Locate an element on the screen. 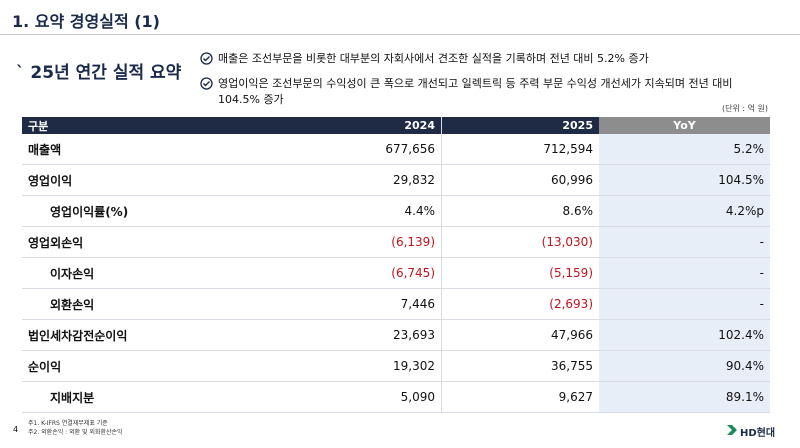 This screenshot has width=800, height=448. cell: 36,755 is located at coordinates (520, 366).